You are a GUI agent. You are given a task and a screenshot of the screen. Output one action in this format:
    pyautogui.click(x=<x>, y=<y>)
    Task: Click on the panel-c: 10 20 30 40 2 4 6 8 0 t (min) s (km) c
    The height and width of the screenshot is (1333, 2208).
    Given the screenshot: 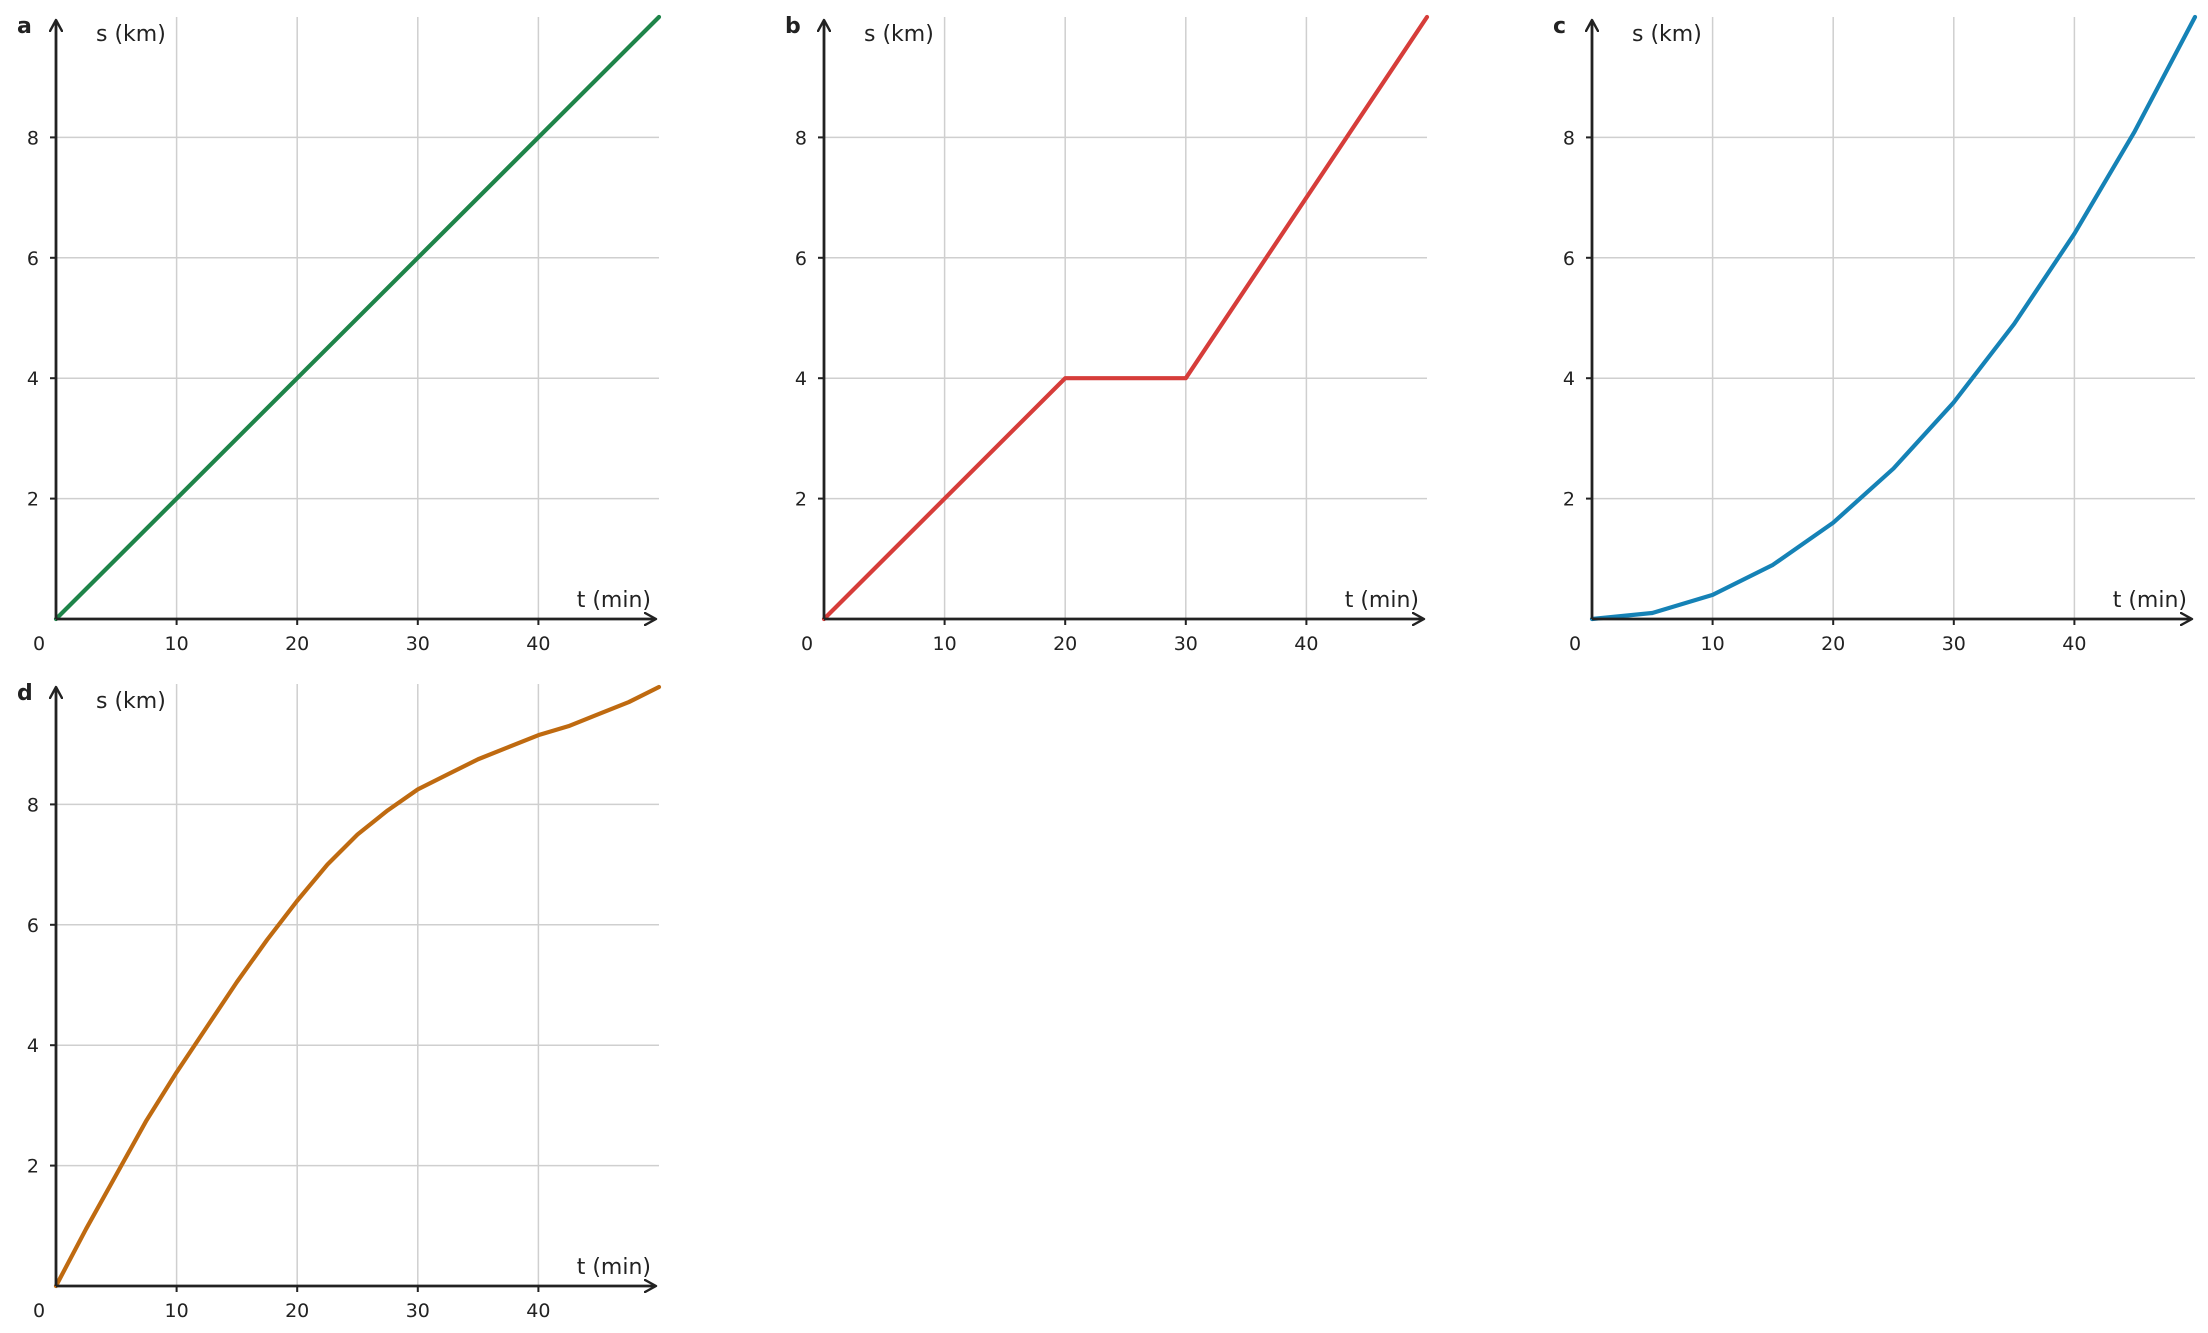 What is the action you would take?
    pyautogui.click(x=1875, y=334)
    